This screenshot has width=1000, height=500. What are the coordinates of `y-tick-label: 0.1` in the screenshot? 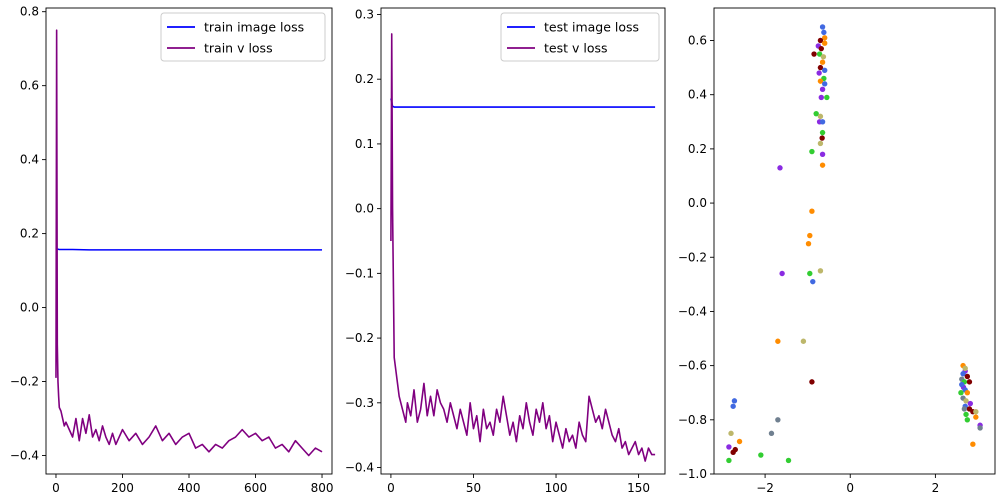 It's located at (364, 144).